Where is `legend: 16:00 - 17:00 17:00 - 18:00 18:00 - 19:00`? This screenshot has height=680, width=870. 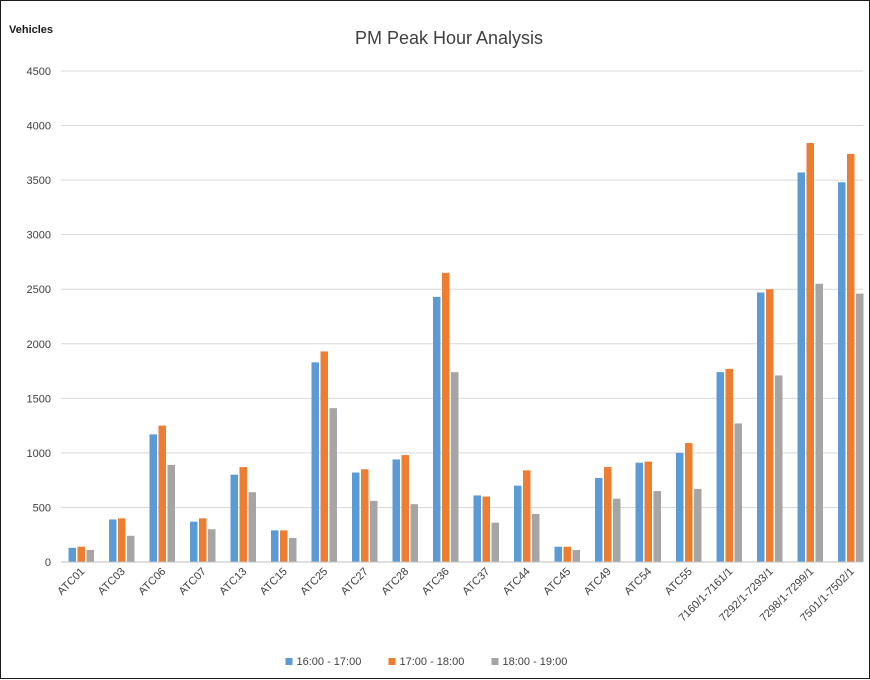
legend: 16:00 - 17:00 17:00 - 18:00 18:00 - 19:00 is located at coordinates (426, 662).